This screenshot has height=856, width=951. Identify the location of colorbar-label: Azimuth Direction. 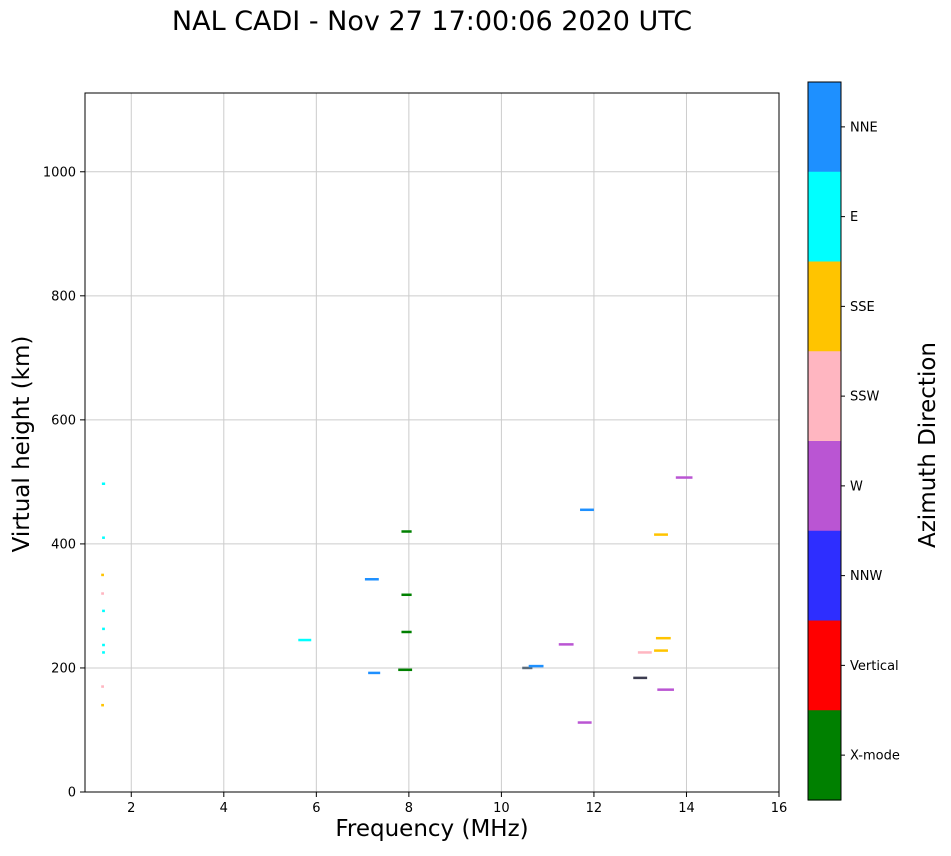
(928, 445).